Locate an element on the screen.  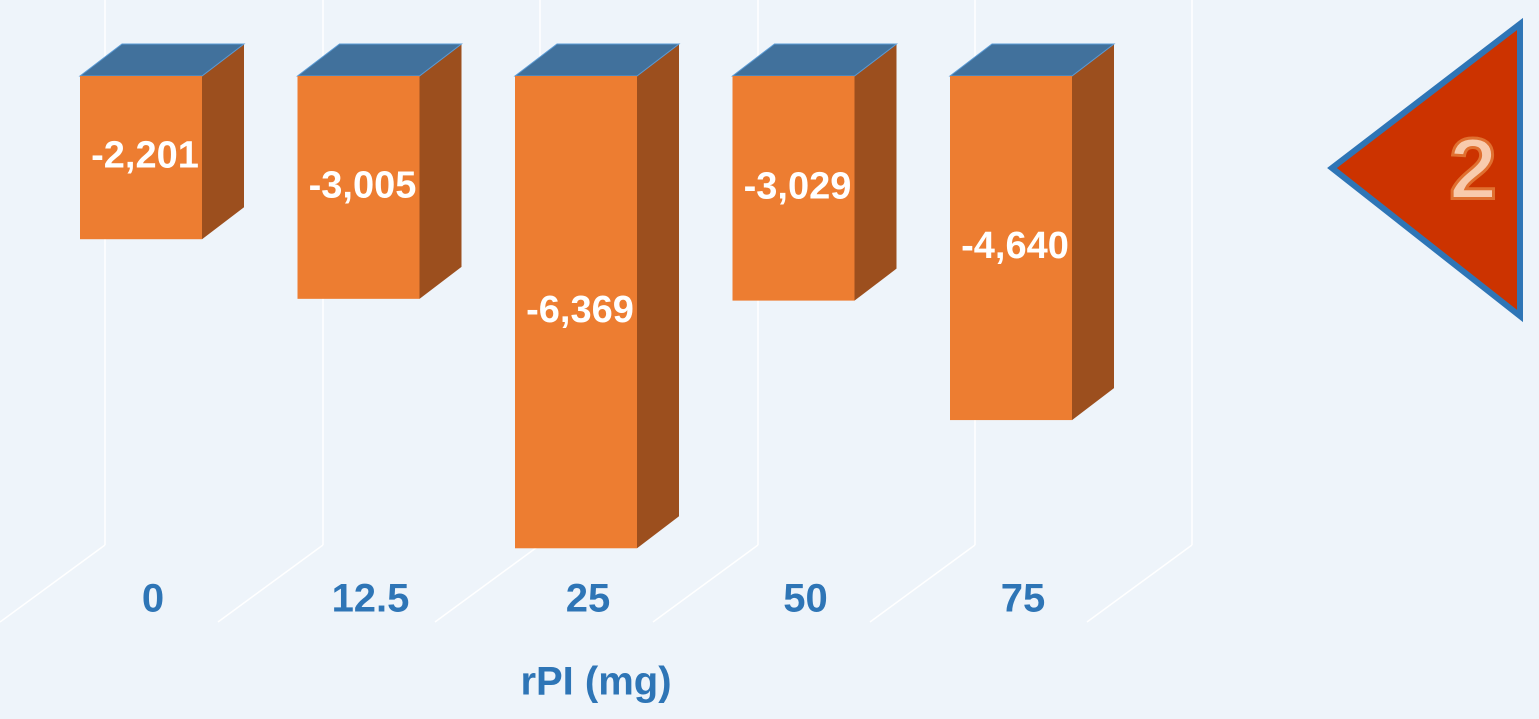
value-label: -2,201 is located at coordinates (145, 156).